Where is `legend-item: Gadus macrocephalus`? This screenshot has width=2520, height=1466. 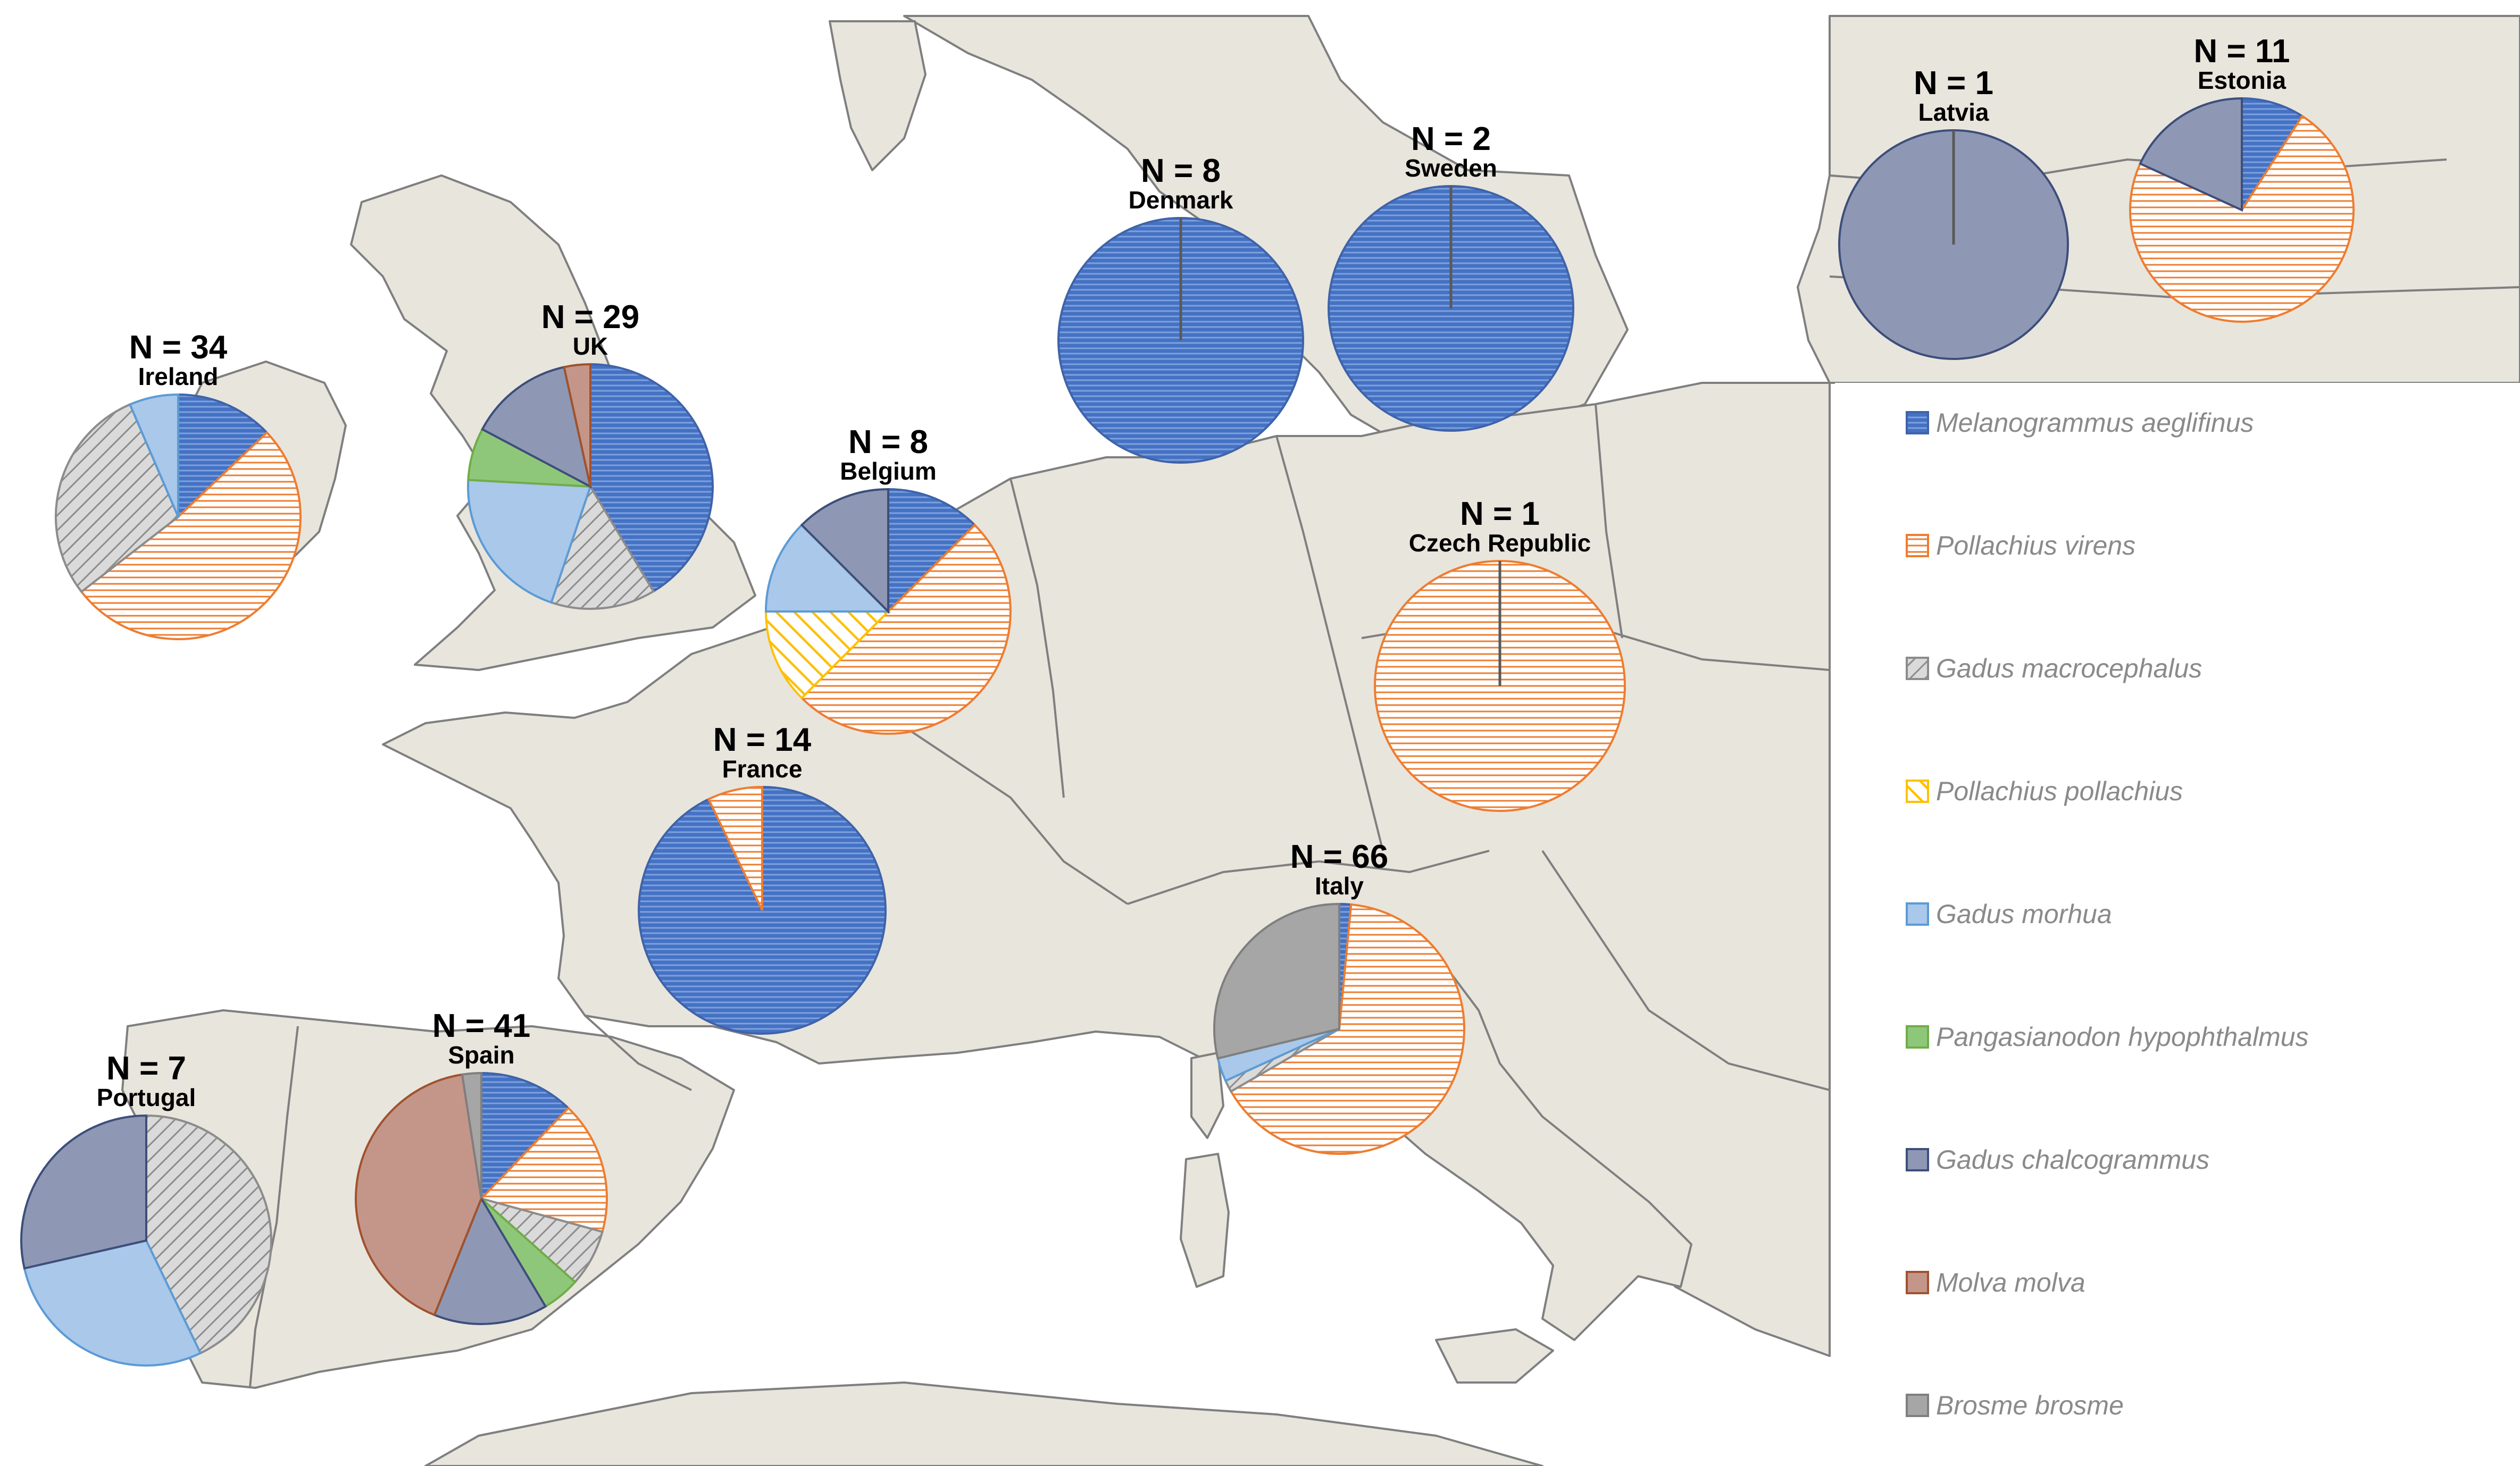 legend-item: Gadus macrocephalus is located at coordinates (2054, 668).